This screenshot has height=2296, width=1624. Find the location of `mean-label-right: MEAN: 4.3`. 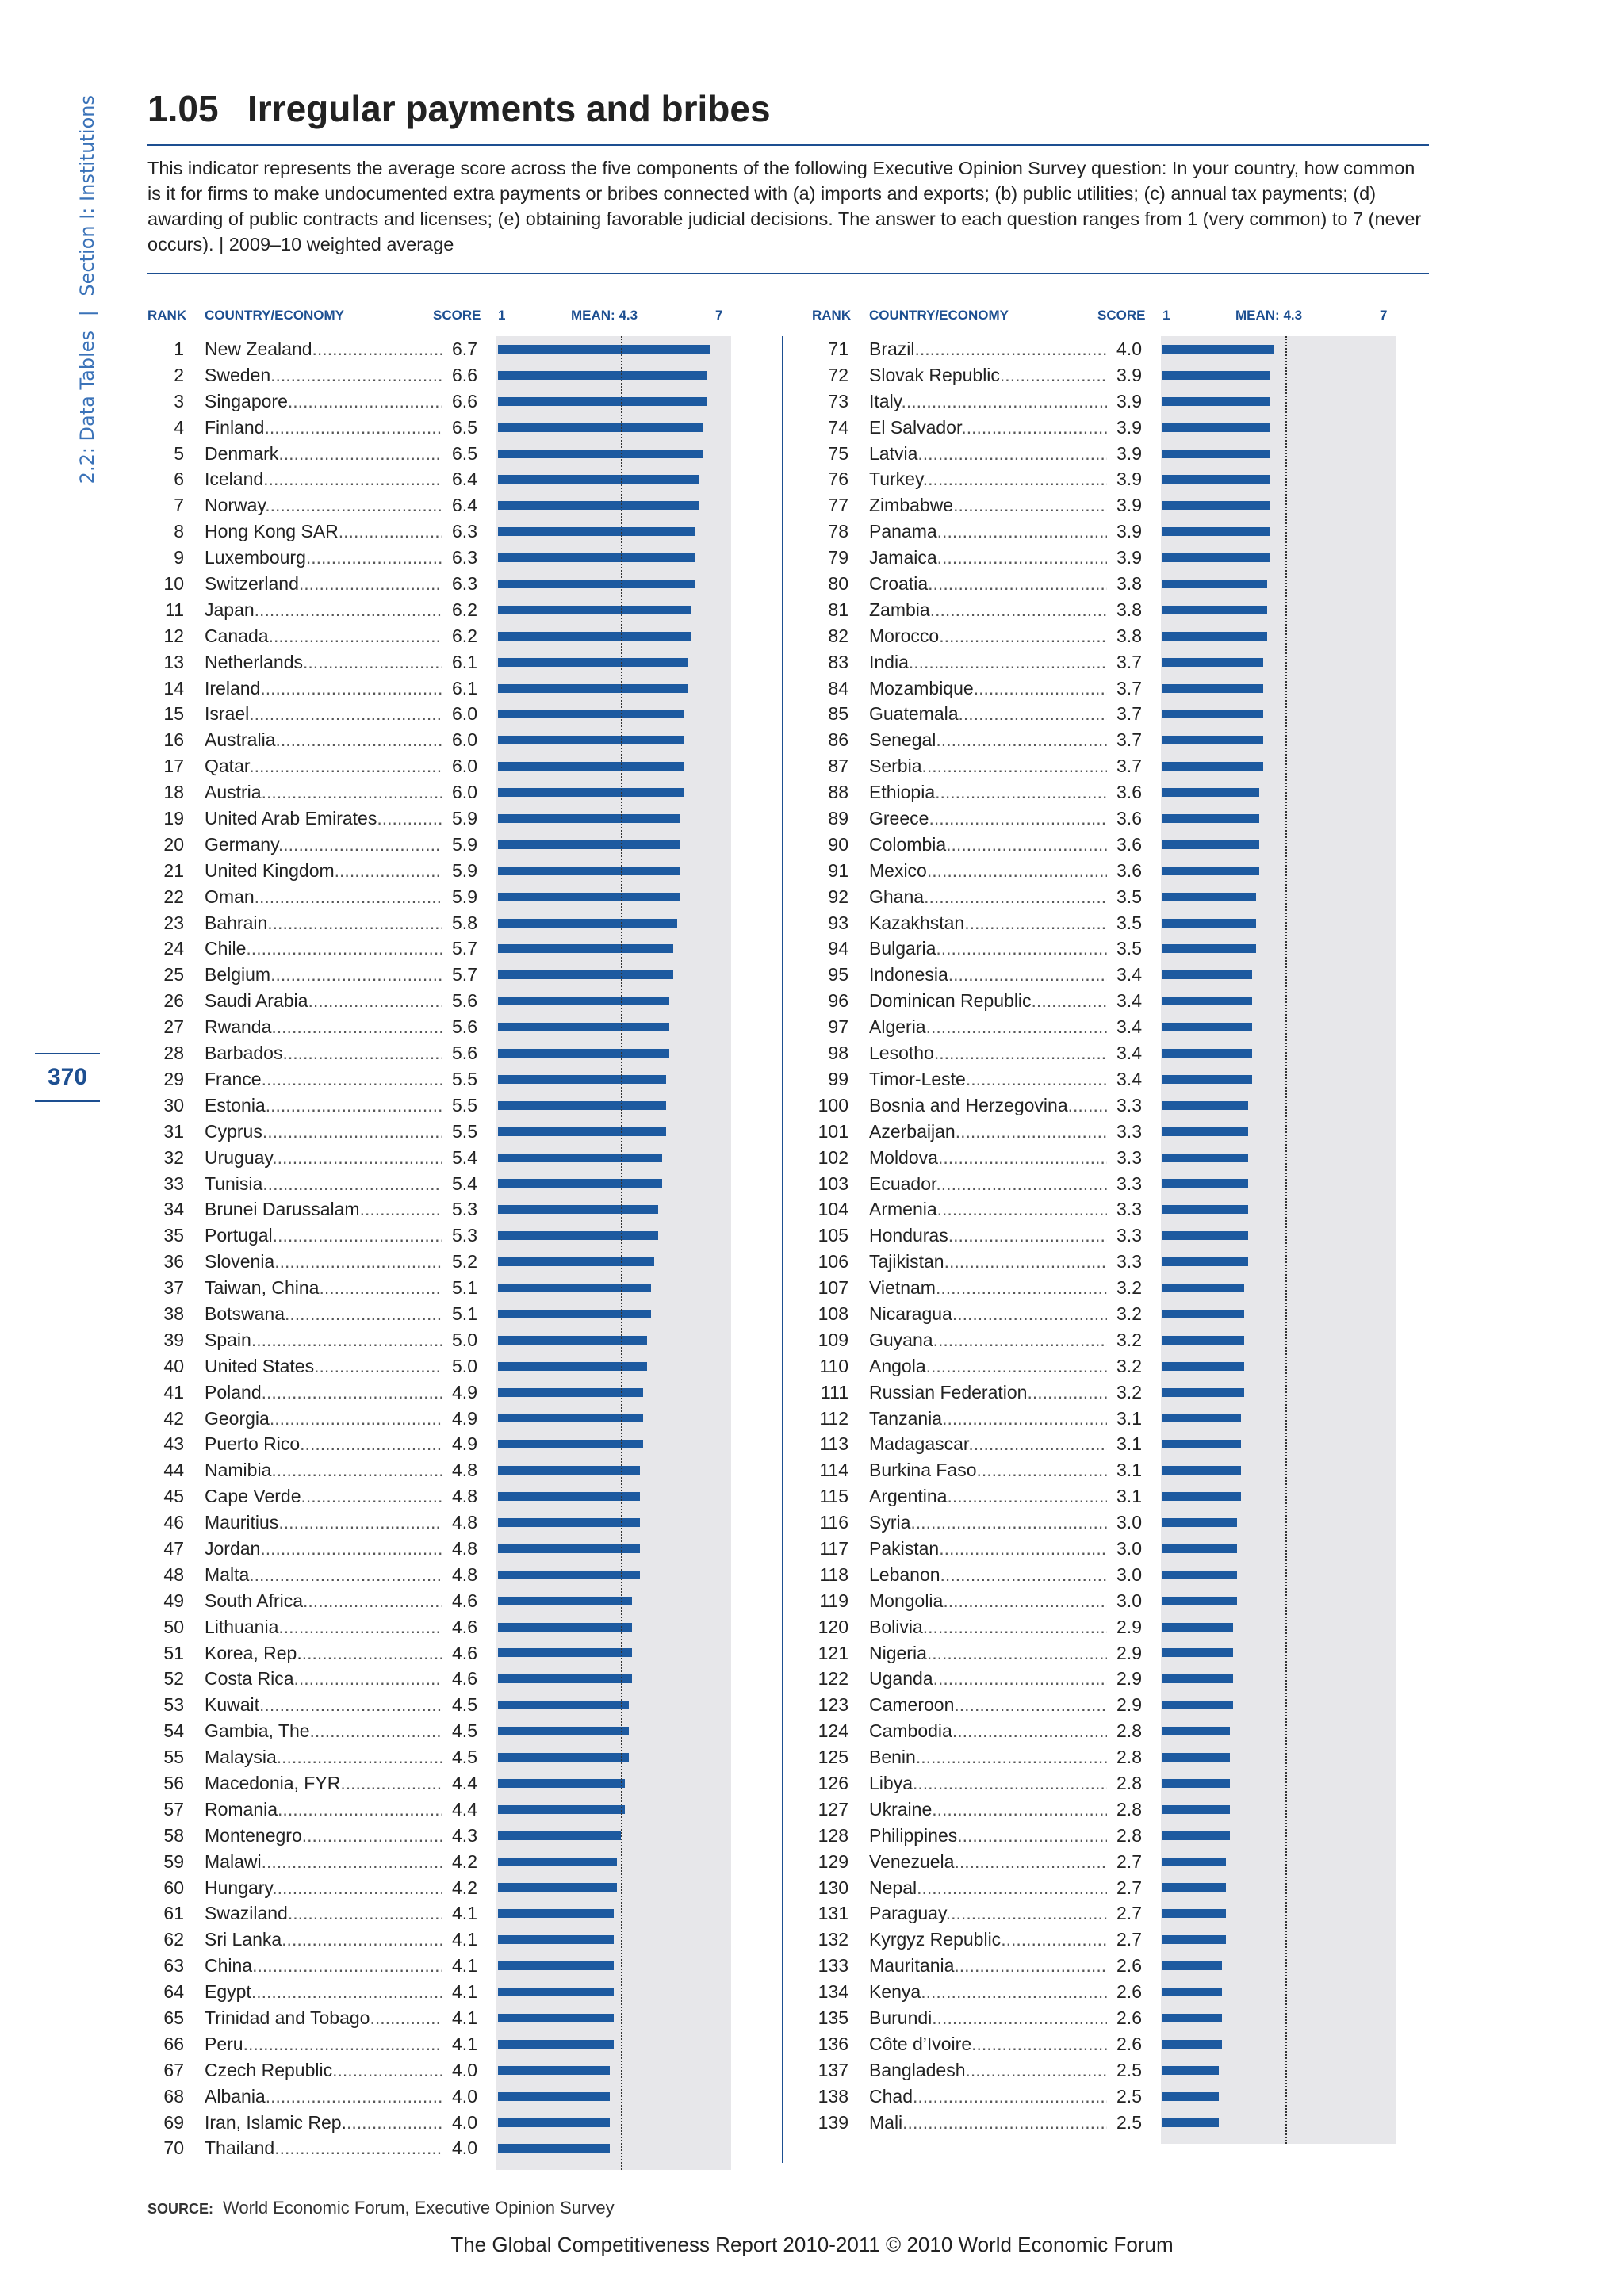

mean-label-right: MEAN: 4.3 is located at coordinates (1269, 316).